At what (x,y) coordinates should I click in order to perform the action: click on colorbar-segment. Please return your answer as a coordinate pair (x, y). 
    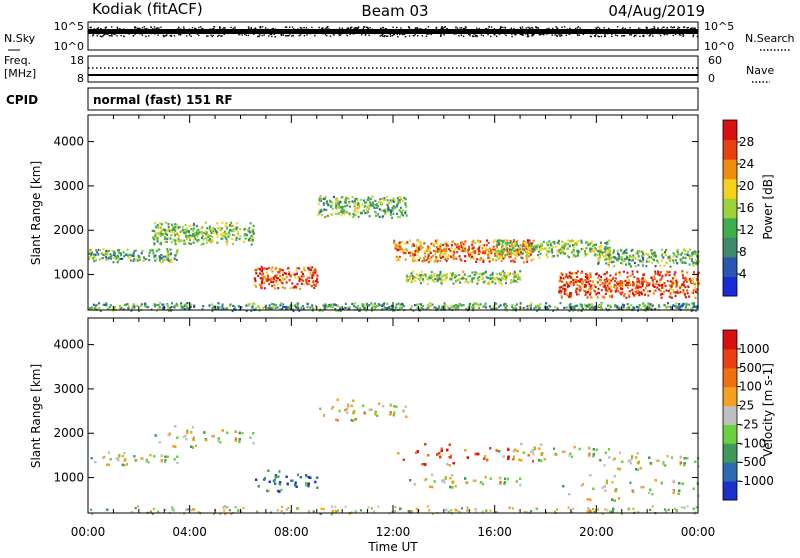
    Looking at the image, I should click on (730, 247).